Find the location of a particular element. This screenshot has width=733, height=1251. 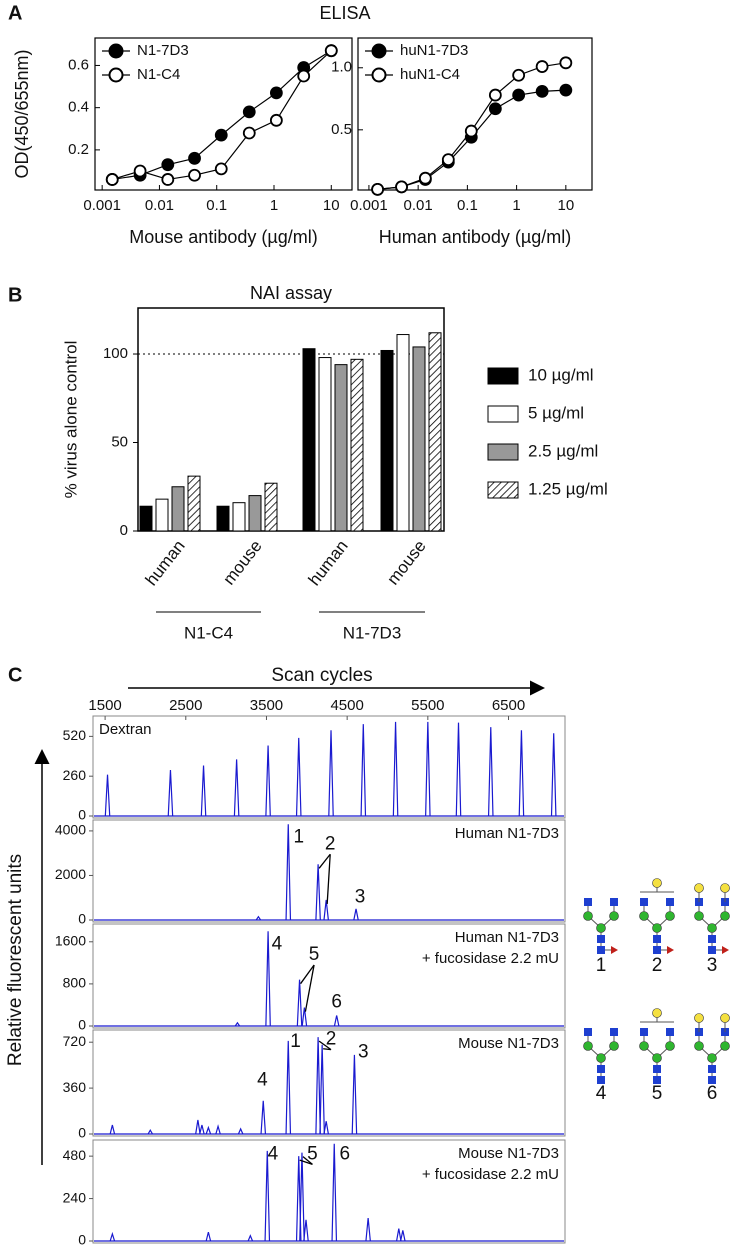

peak-annotation: 2 is located at coordinates (331, 1039).